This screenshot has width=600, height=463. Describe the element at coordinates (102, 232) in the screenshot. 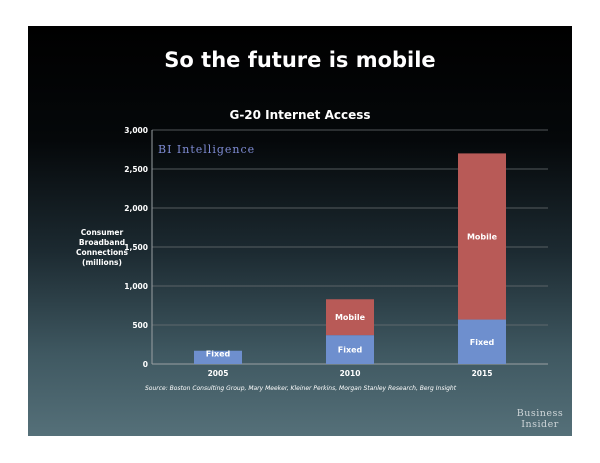

I see `y-axis-label-line: Consumer` at that location.